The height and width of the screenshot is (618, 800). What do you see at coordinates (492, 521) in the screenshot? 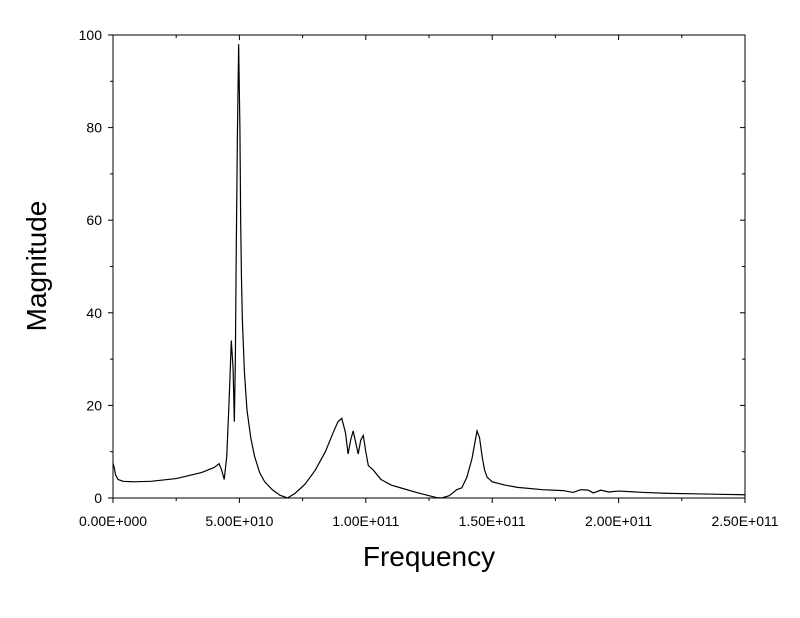
I see `x-tick-label: 1.50E+011` at bounding box center [492, 521].